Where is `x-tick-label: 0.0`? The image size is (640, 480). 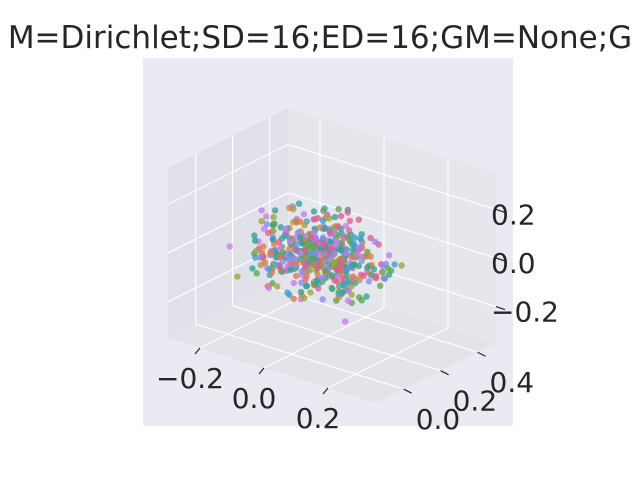
x-tick-label: 0.0 is located at coordinates (254, 398).